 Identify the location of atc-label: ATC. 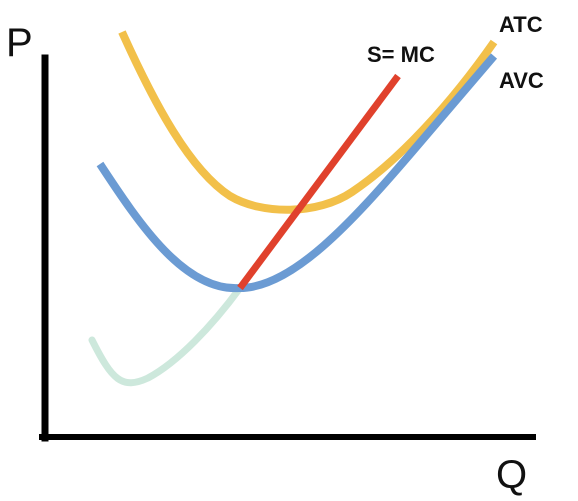
(521, 24).